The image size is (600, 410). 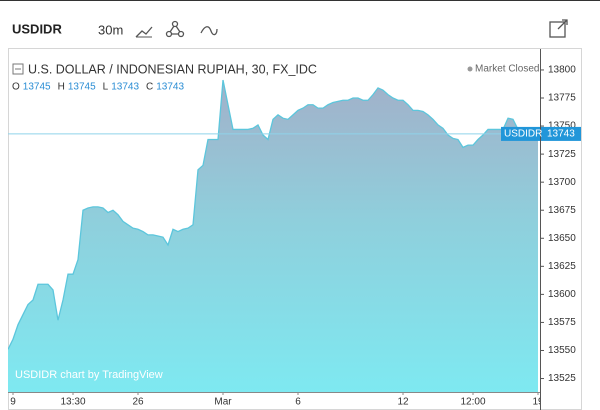 I want to click on x-tick-label: 9, so click(x=13, y=402).